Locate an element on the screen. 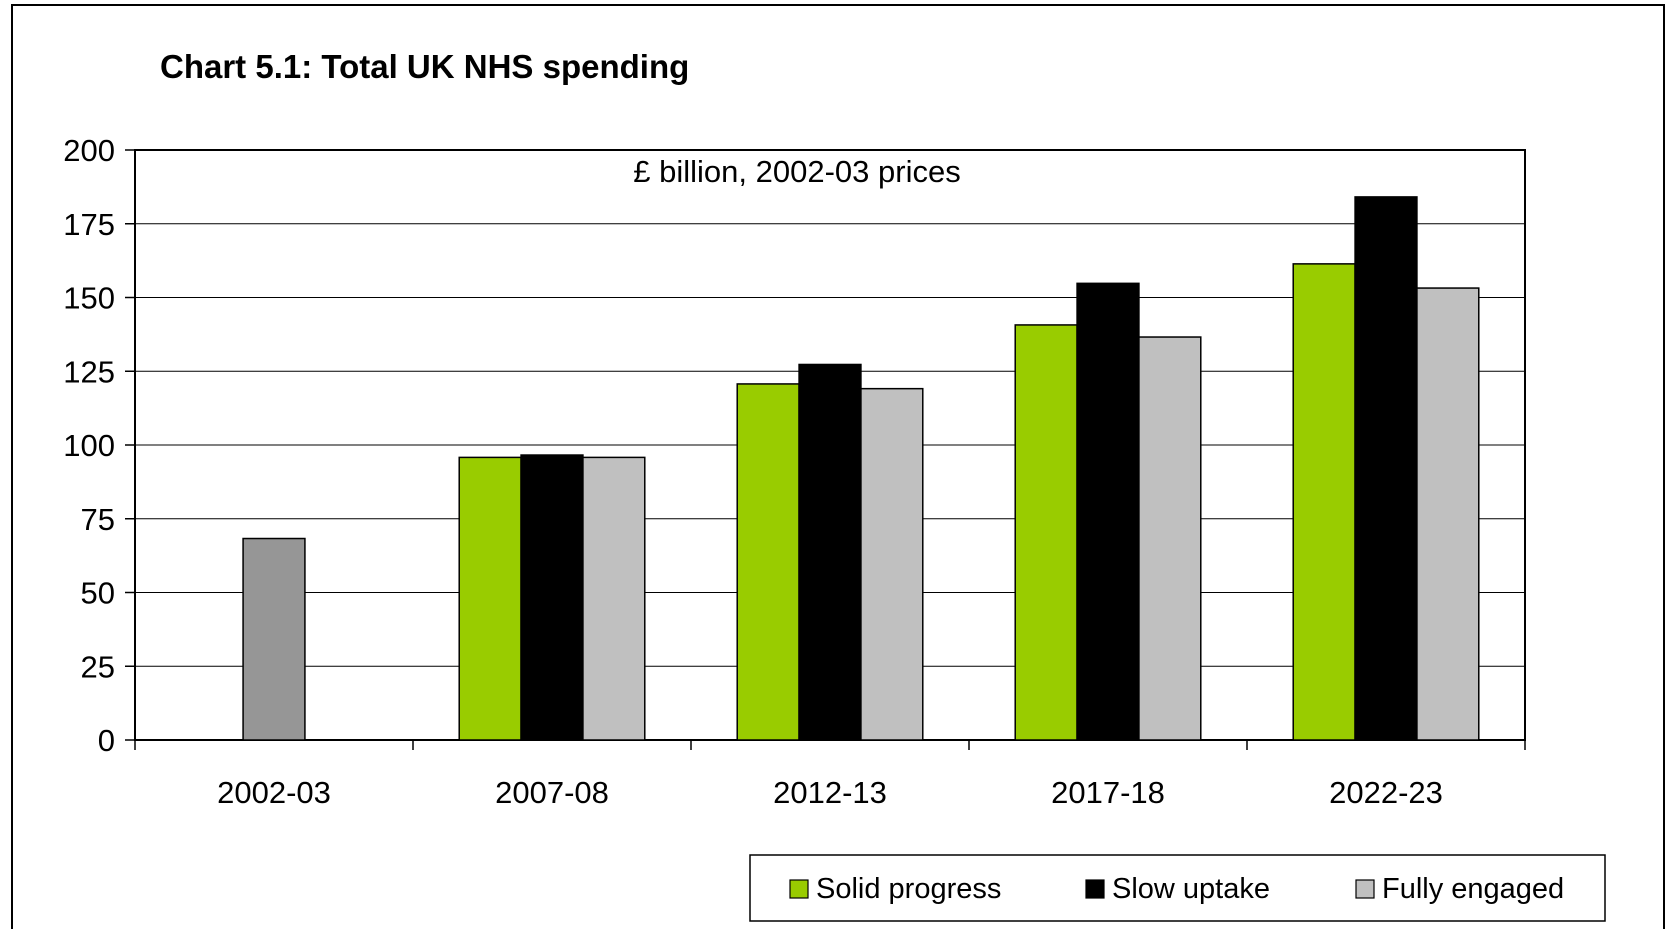  x-tick-label: 2007-08 is located at coordinates (552, 792).